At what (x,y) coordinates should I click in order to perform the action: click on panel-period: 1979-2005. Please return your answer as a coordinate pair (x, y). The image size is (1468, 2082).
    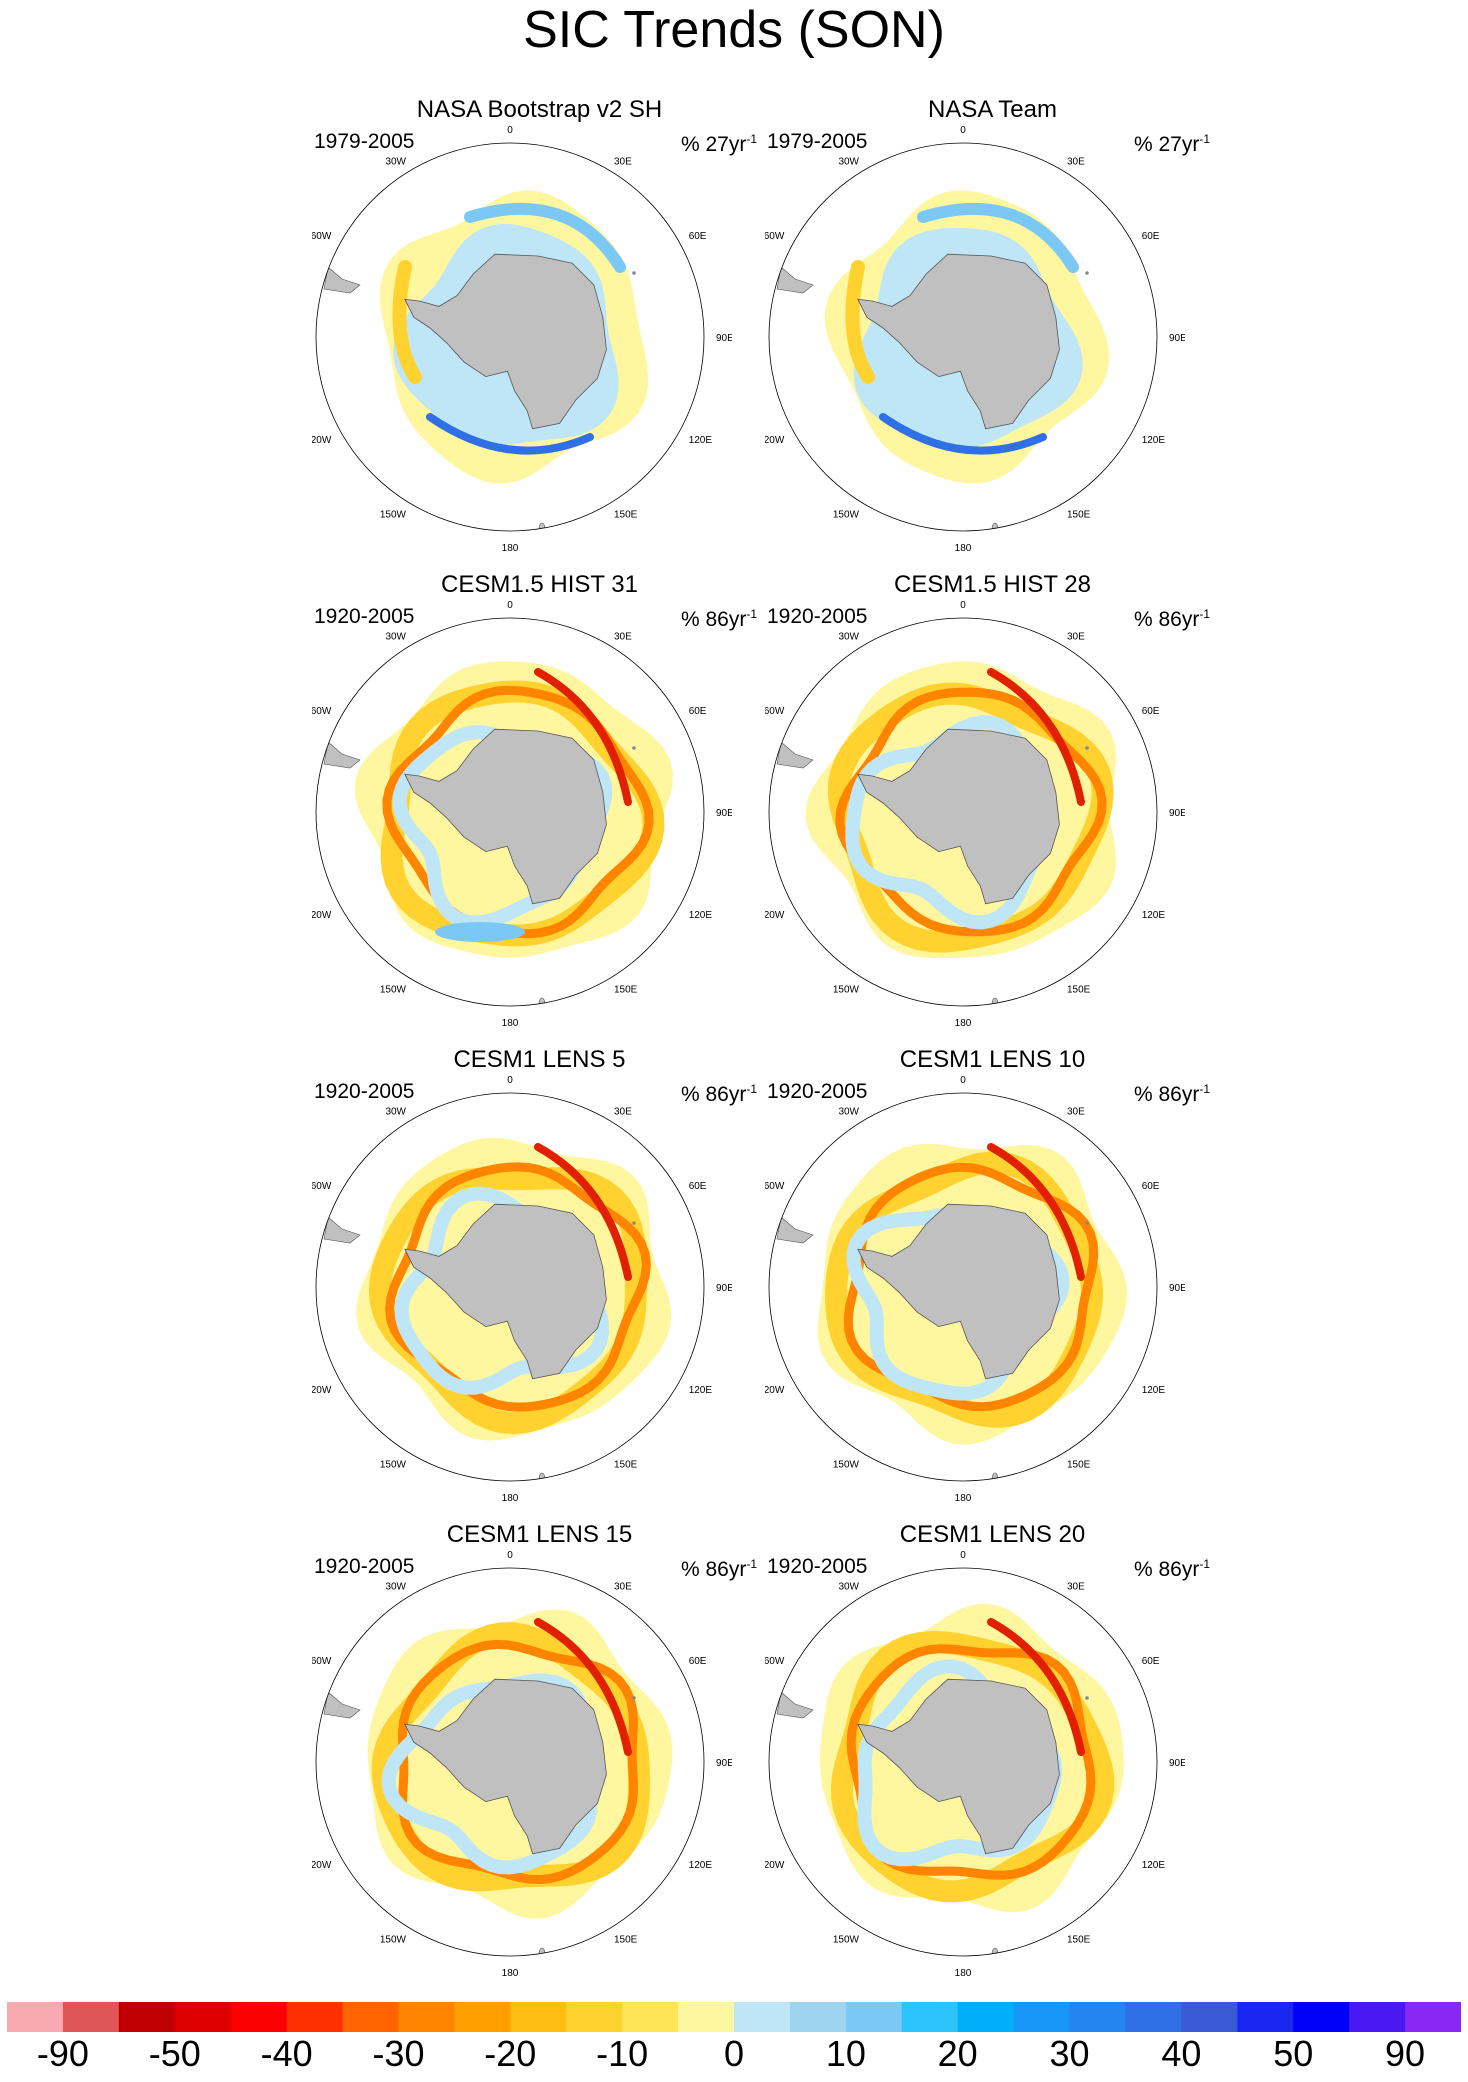
    Looking at the image, I should click on (817, 141).